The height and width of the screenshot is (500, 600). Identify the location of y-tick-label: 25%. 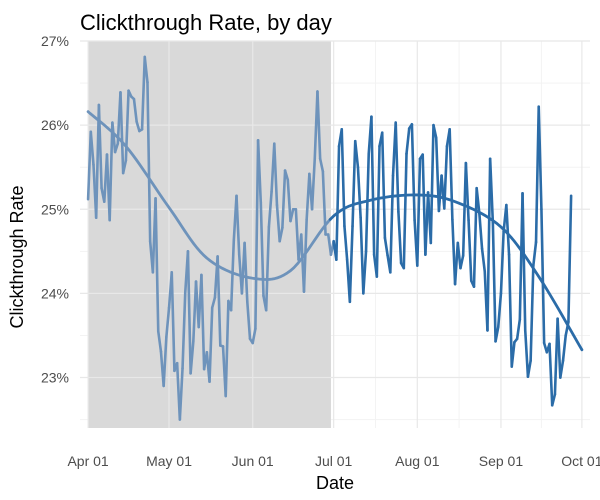
(55, 209).